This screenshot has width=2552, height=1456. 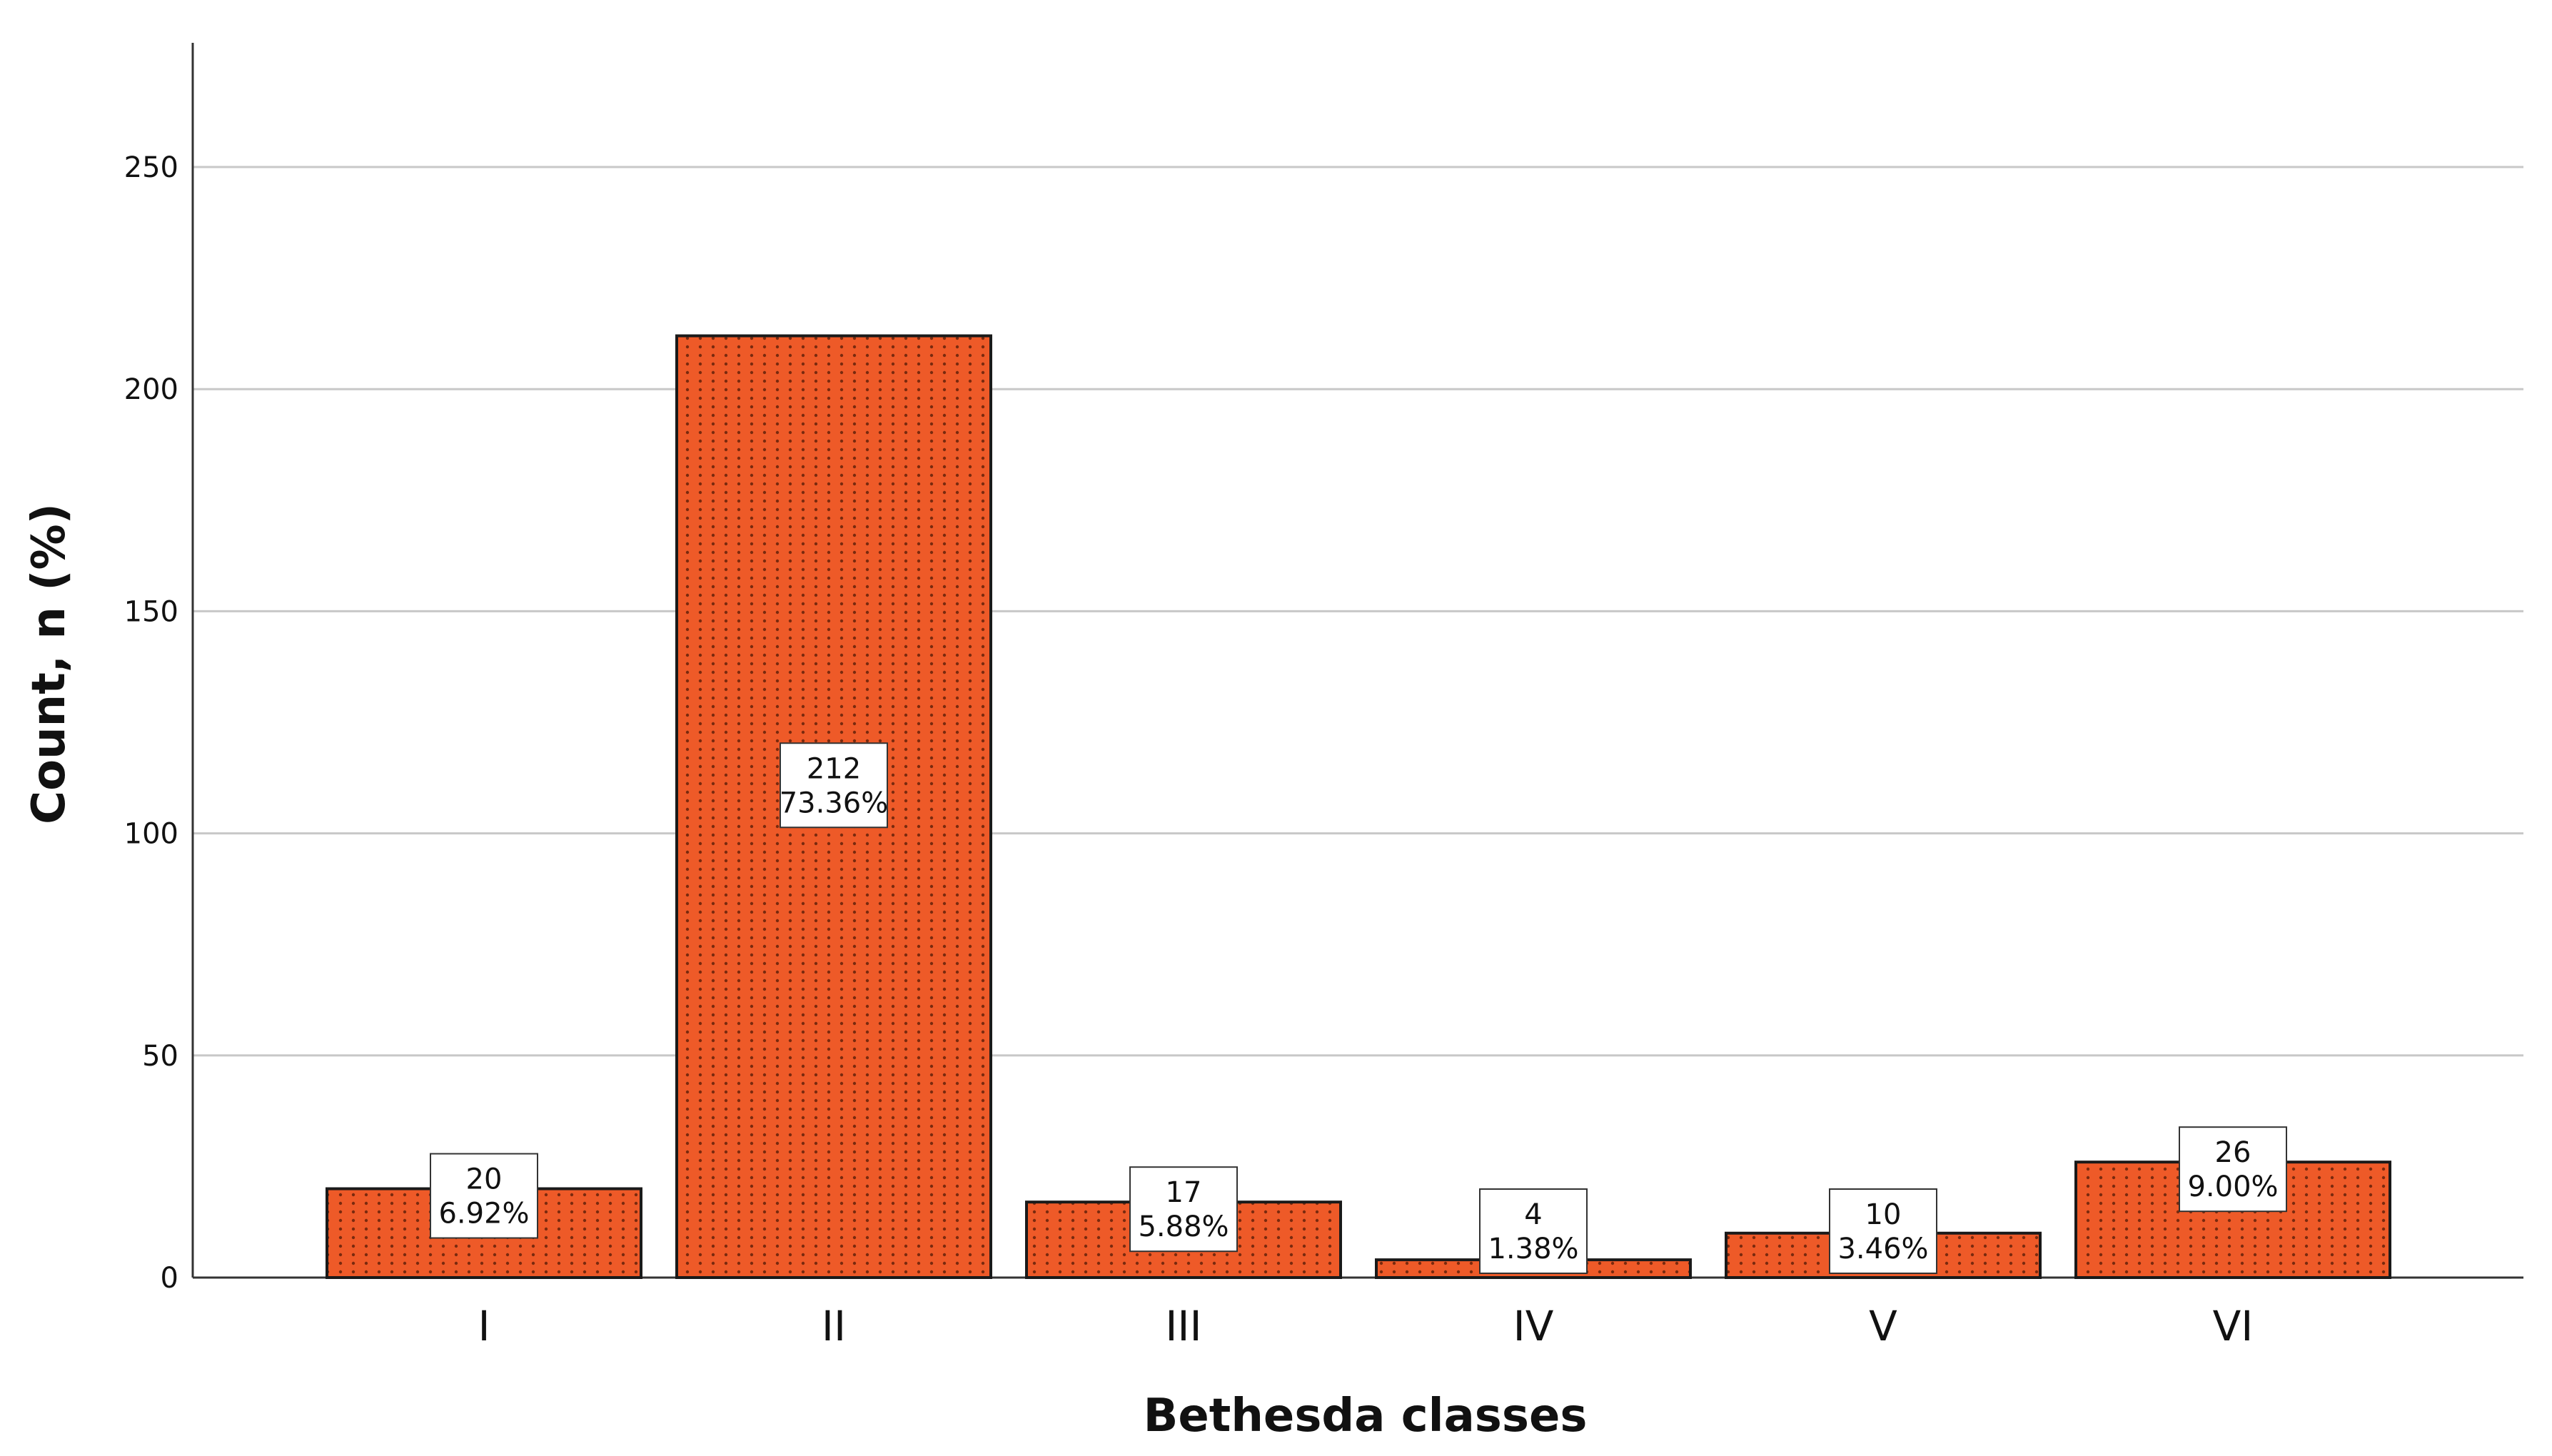 I want to click on x-axis-title: Bethesda classes, so click(x=1366, y=1416).